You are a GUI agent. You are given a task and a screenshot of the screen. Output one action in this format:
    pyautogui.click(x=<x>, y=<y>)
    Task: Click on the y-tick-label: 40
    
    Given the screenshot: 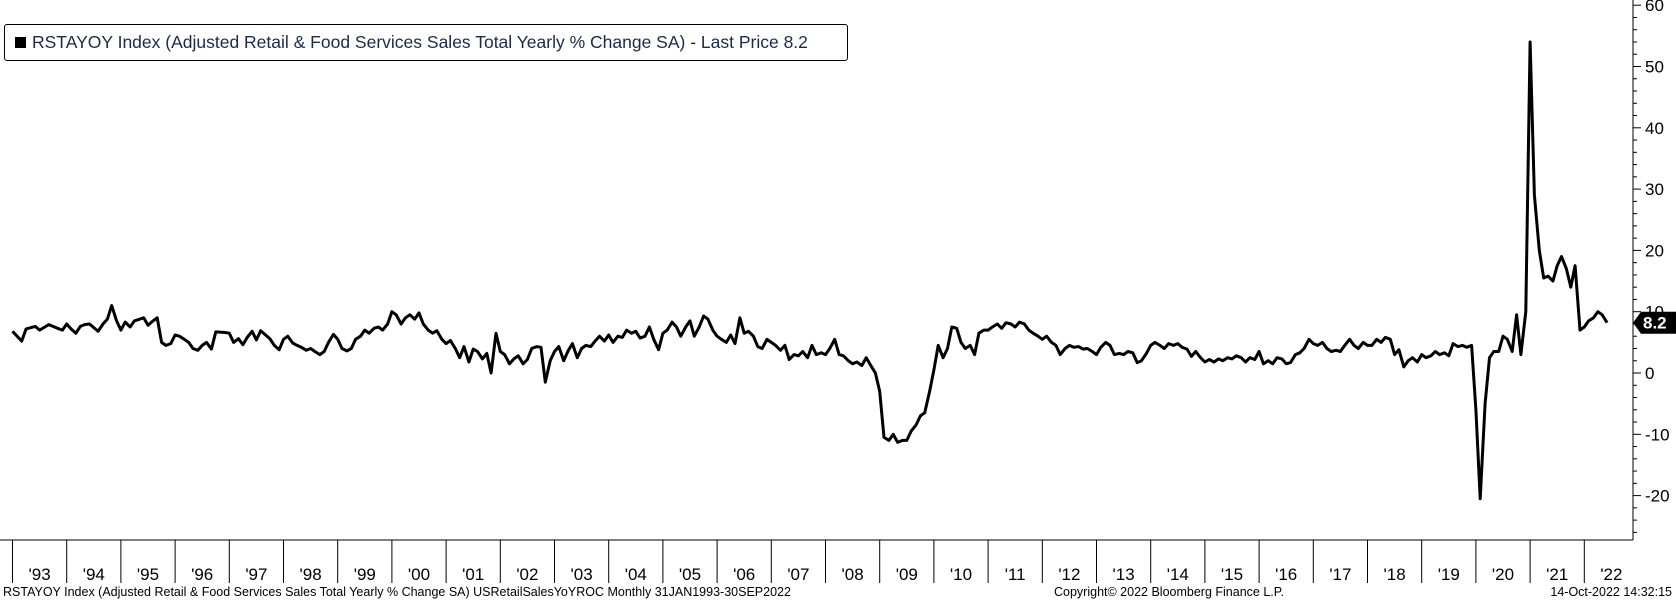 What is the action you would take?
    pyautogui.click(x=1654, y=128)
    